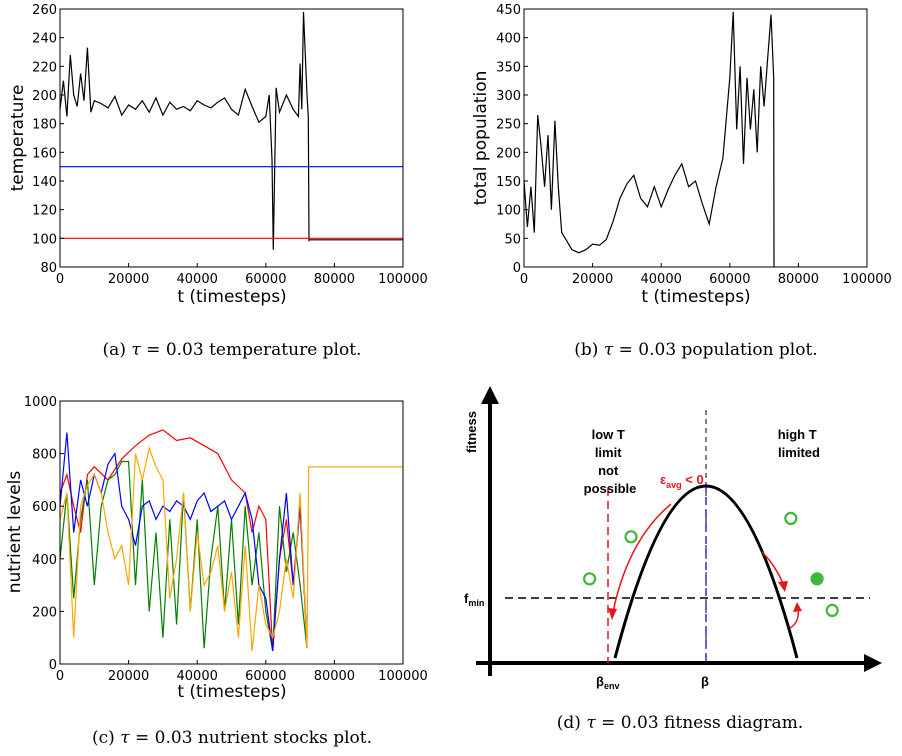  Describe the element at coordinates (44, 534) in the screenshot. I see `y-tick-labels: 0 200 400 600 800 1000` at that location.